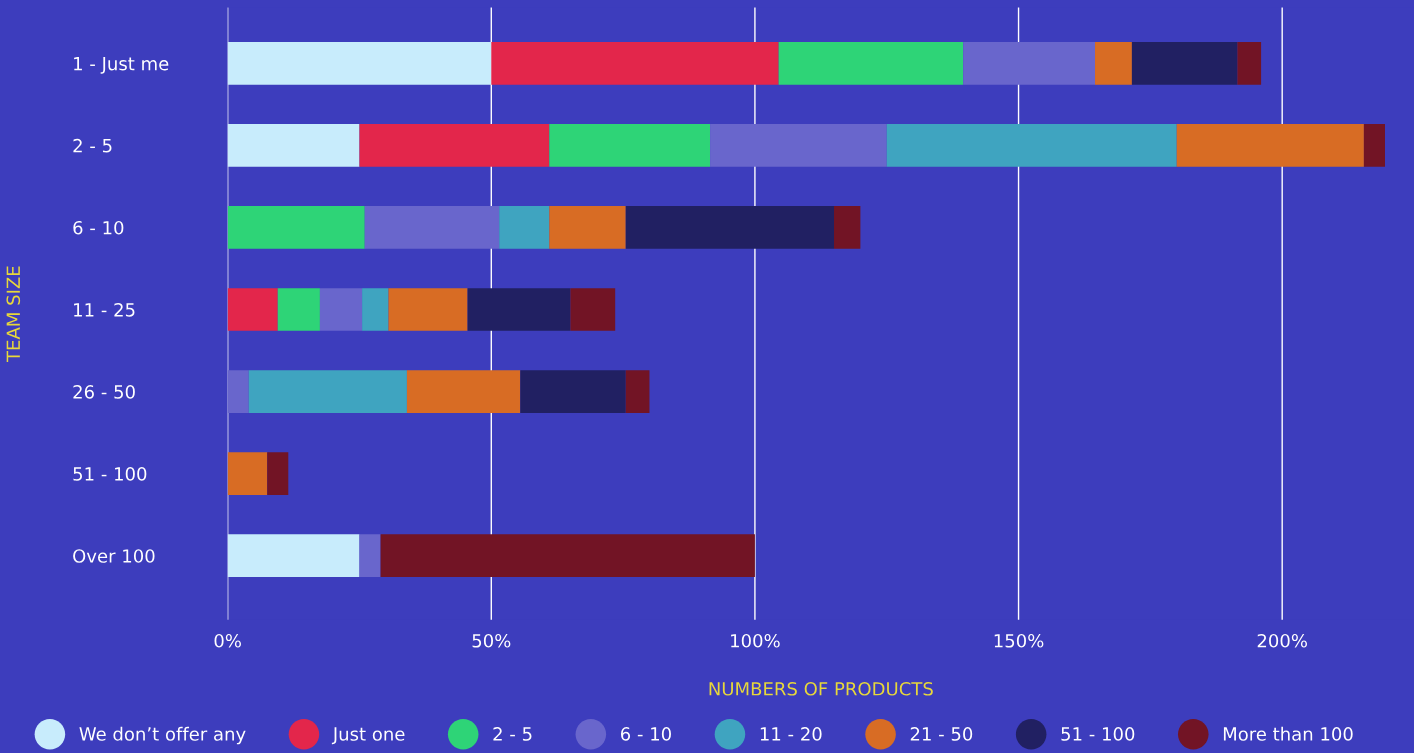  Describe the element at coordinates (1288, 733) in the screenshot. I see `legend-label: More than 100` at that location.